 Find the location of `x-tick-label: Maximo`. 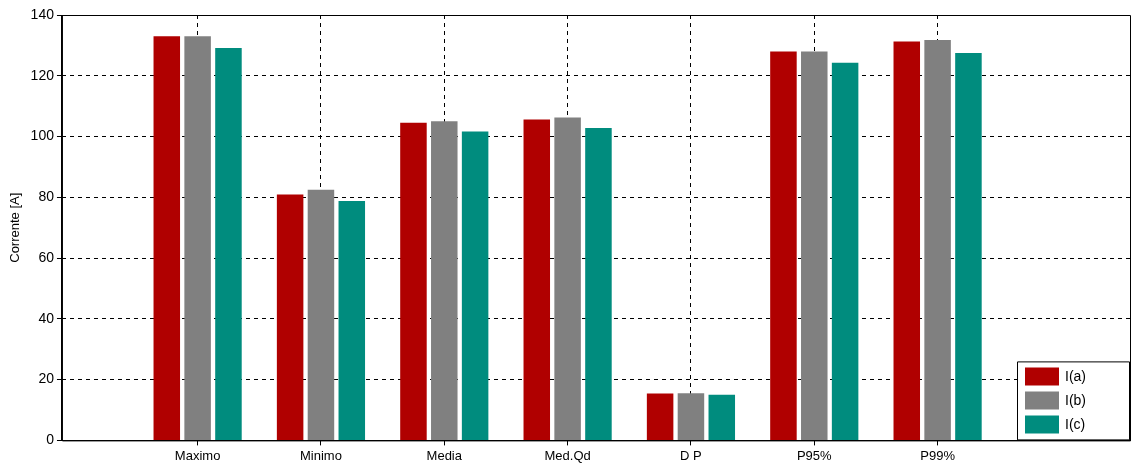

x-tick-label: Maximo is located at coordinates (197, 455).